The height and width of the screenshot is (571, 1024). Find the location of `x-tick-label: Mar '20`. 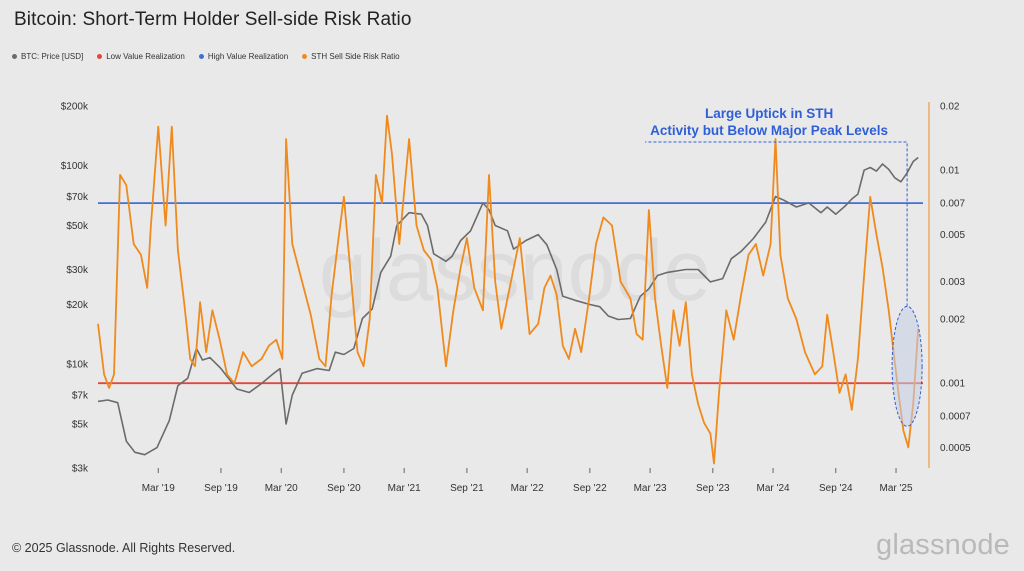

x-tick-label: Mar '20 is located at coordinates (281, 488).